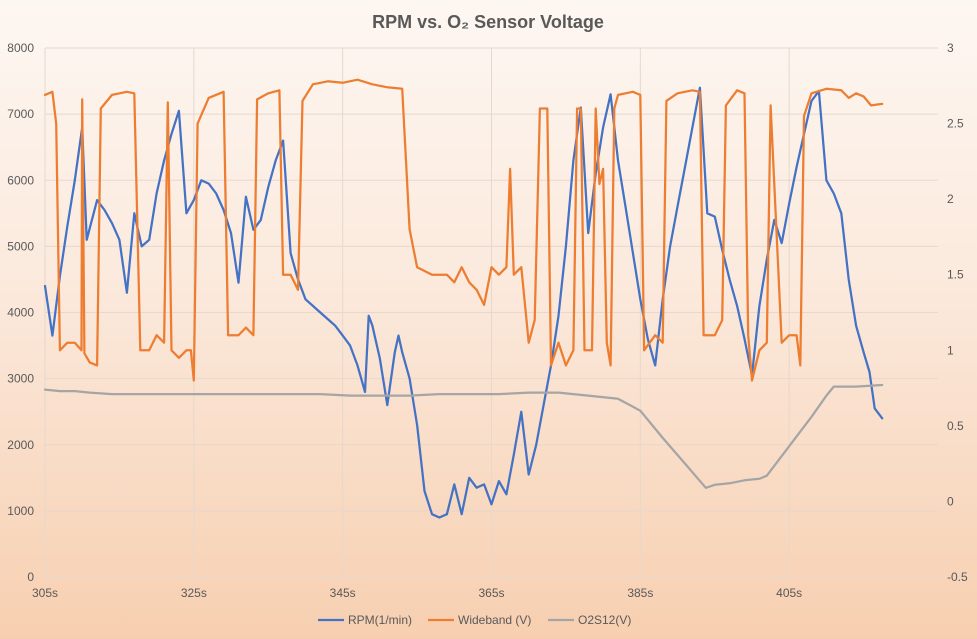 The image size is (977, 639). What do you see at coordinates (45, 593) in the screenshot?
I see `x-tick-label: 305s` at bounding box center [45, 593].